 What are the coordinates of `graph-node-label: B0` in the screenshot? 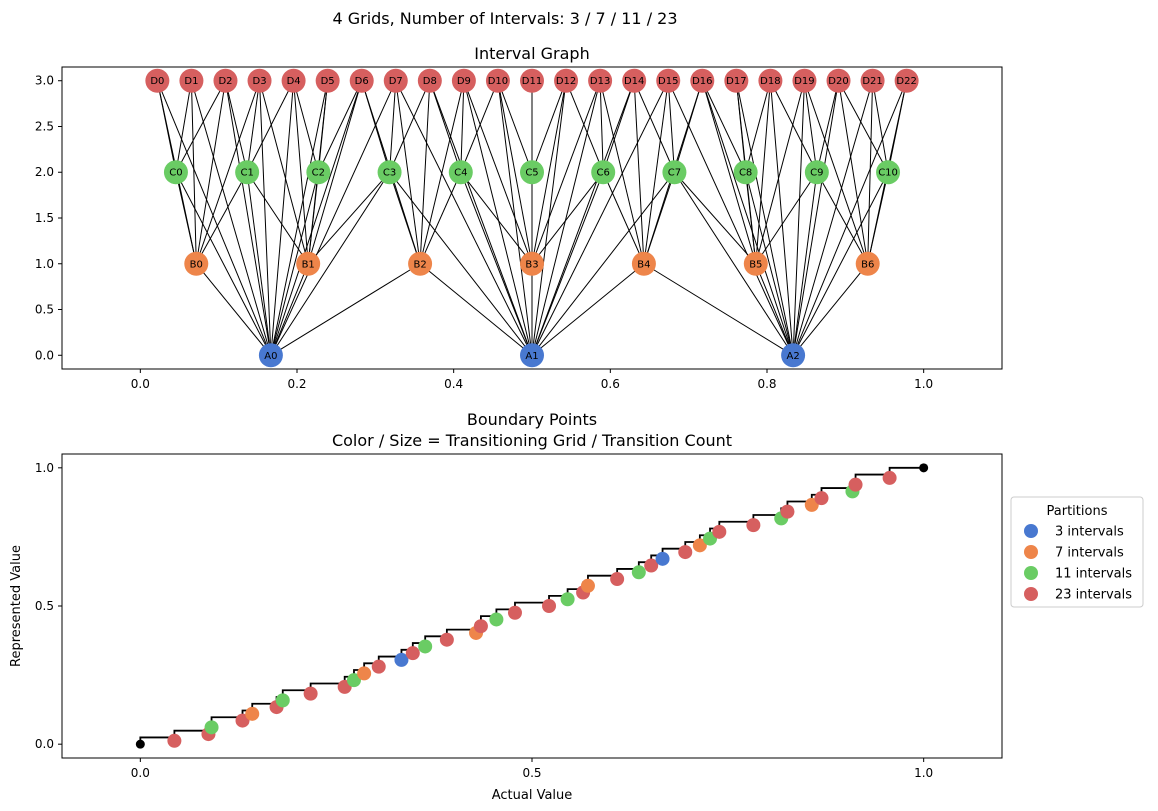 It's located at (196, 264).